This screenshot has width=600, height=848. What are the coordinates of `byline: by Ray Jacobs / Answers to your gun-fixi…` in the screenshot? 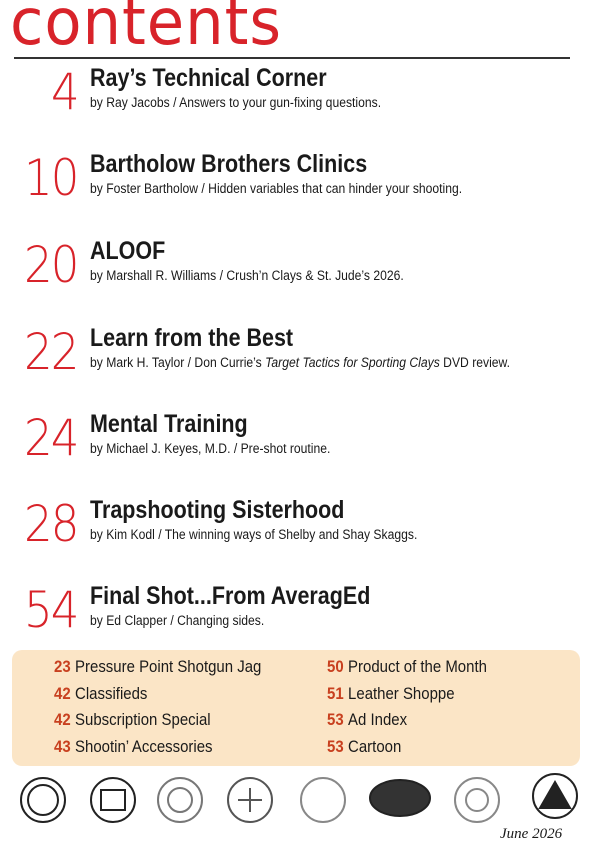 It's located at (235, 103).